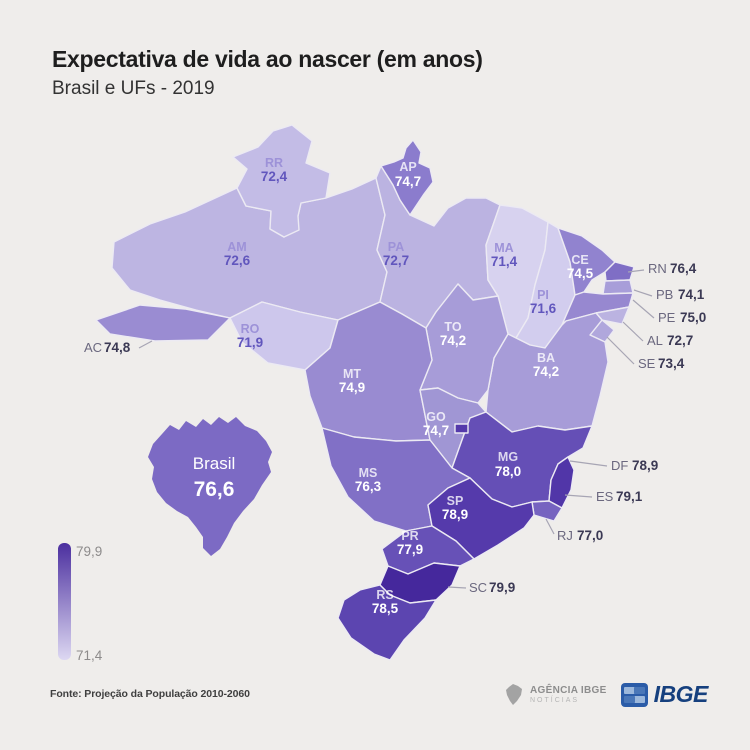 The image size is (750, 750). I want to click on label-ap-abbr: AP, so click(407, 167).